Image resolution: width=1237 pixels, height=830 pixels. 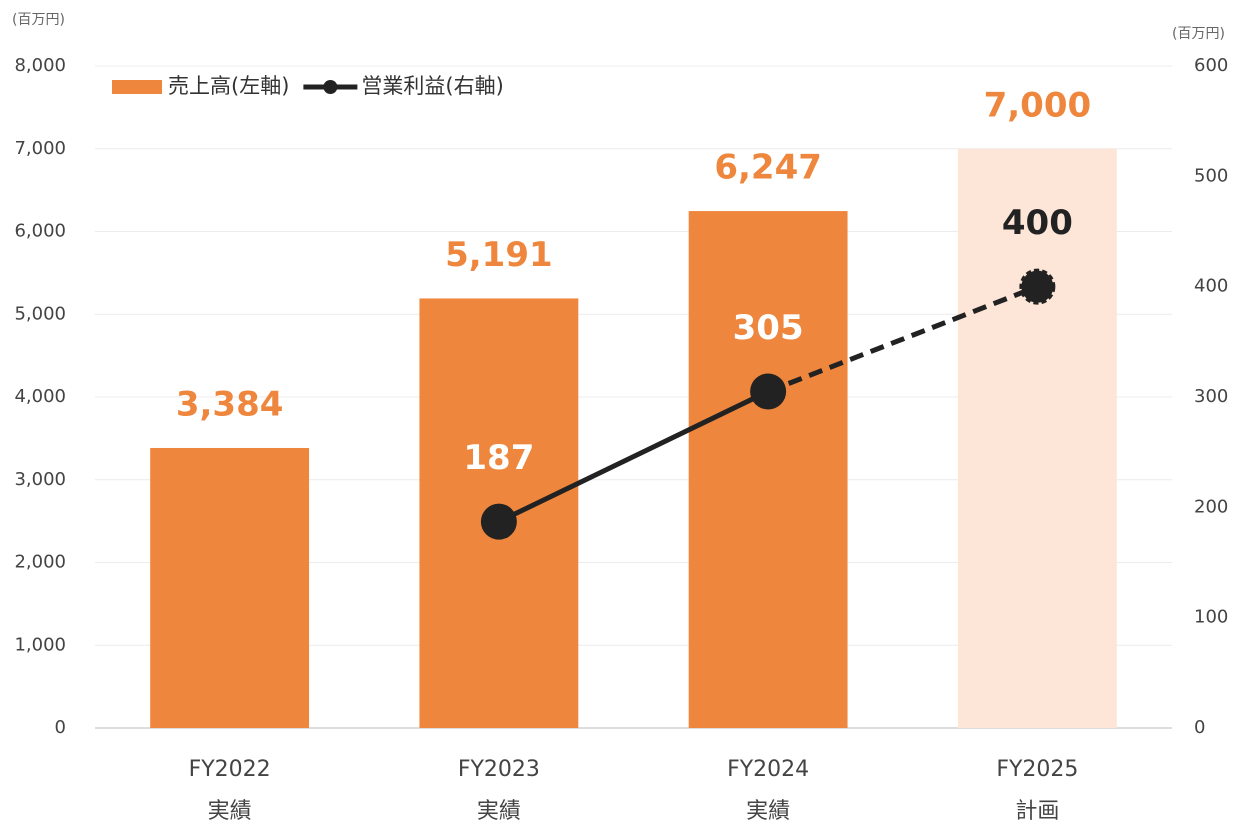 I want to click on x-tick-note: 計画, so click(x=1037, y=811).